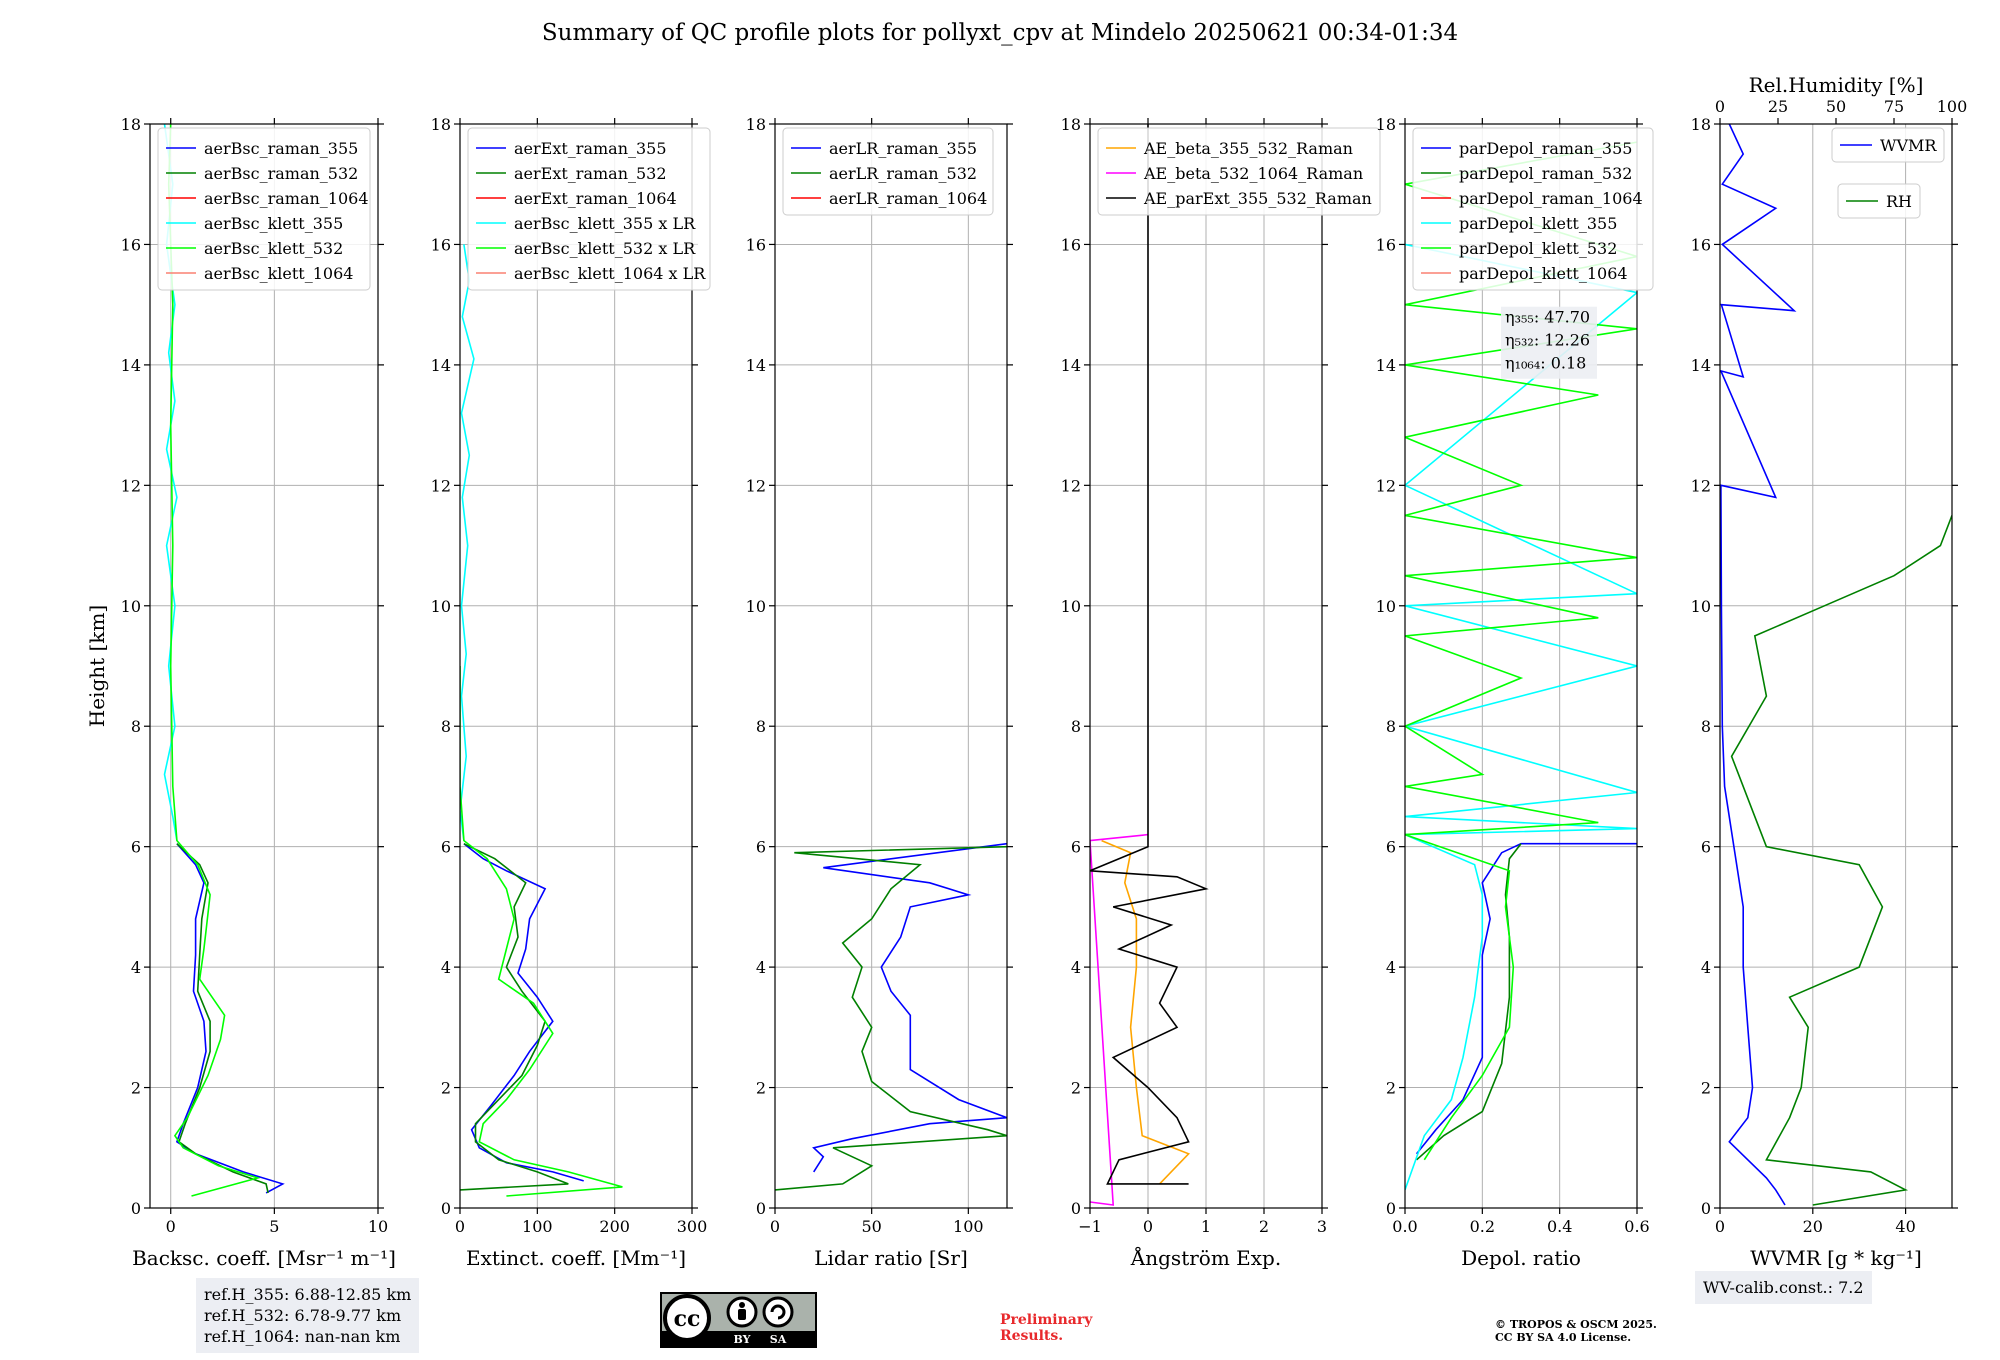  I want to click on legend-label: parDepol_klett_1064, so click(1543, 273).